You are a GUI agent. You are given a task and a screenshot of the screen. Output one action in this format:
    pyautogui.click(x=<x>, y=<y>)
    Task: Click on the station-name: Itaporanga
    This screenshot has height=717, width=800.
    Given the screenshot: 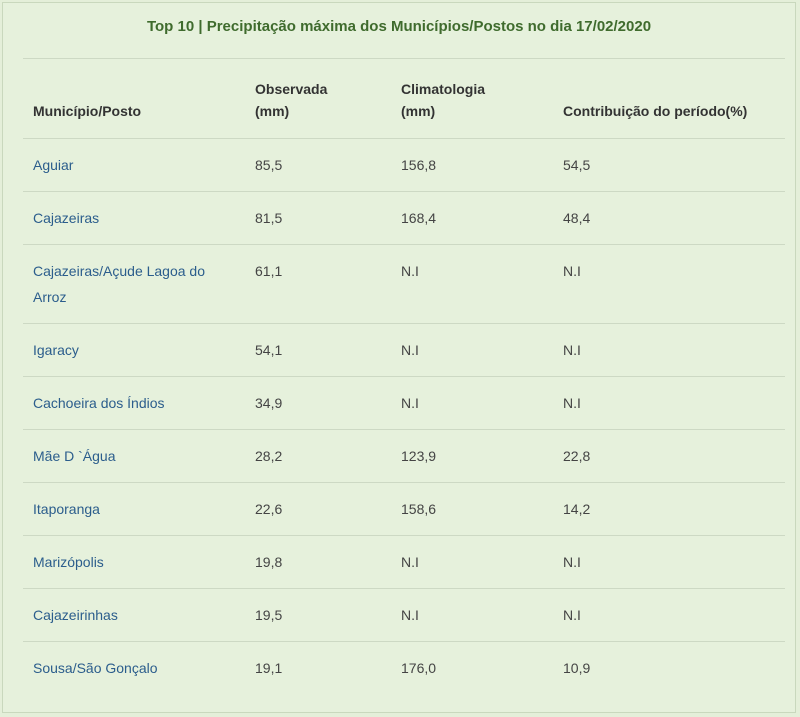 What is the action you would take?
    pyautogui.click(x=134, y=509)
    